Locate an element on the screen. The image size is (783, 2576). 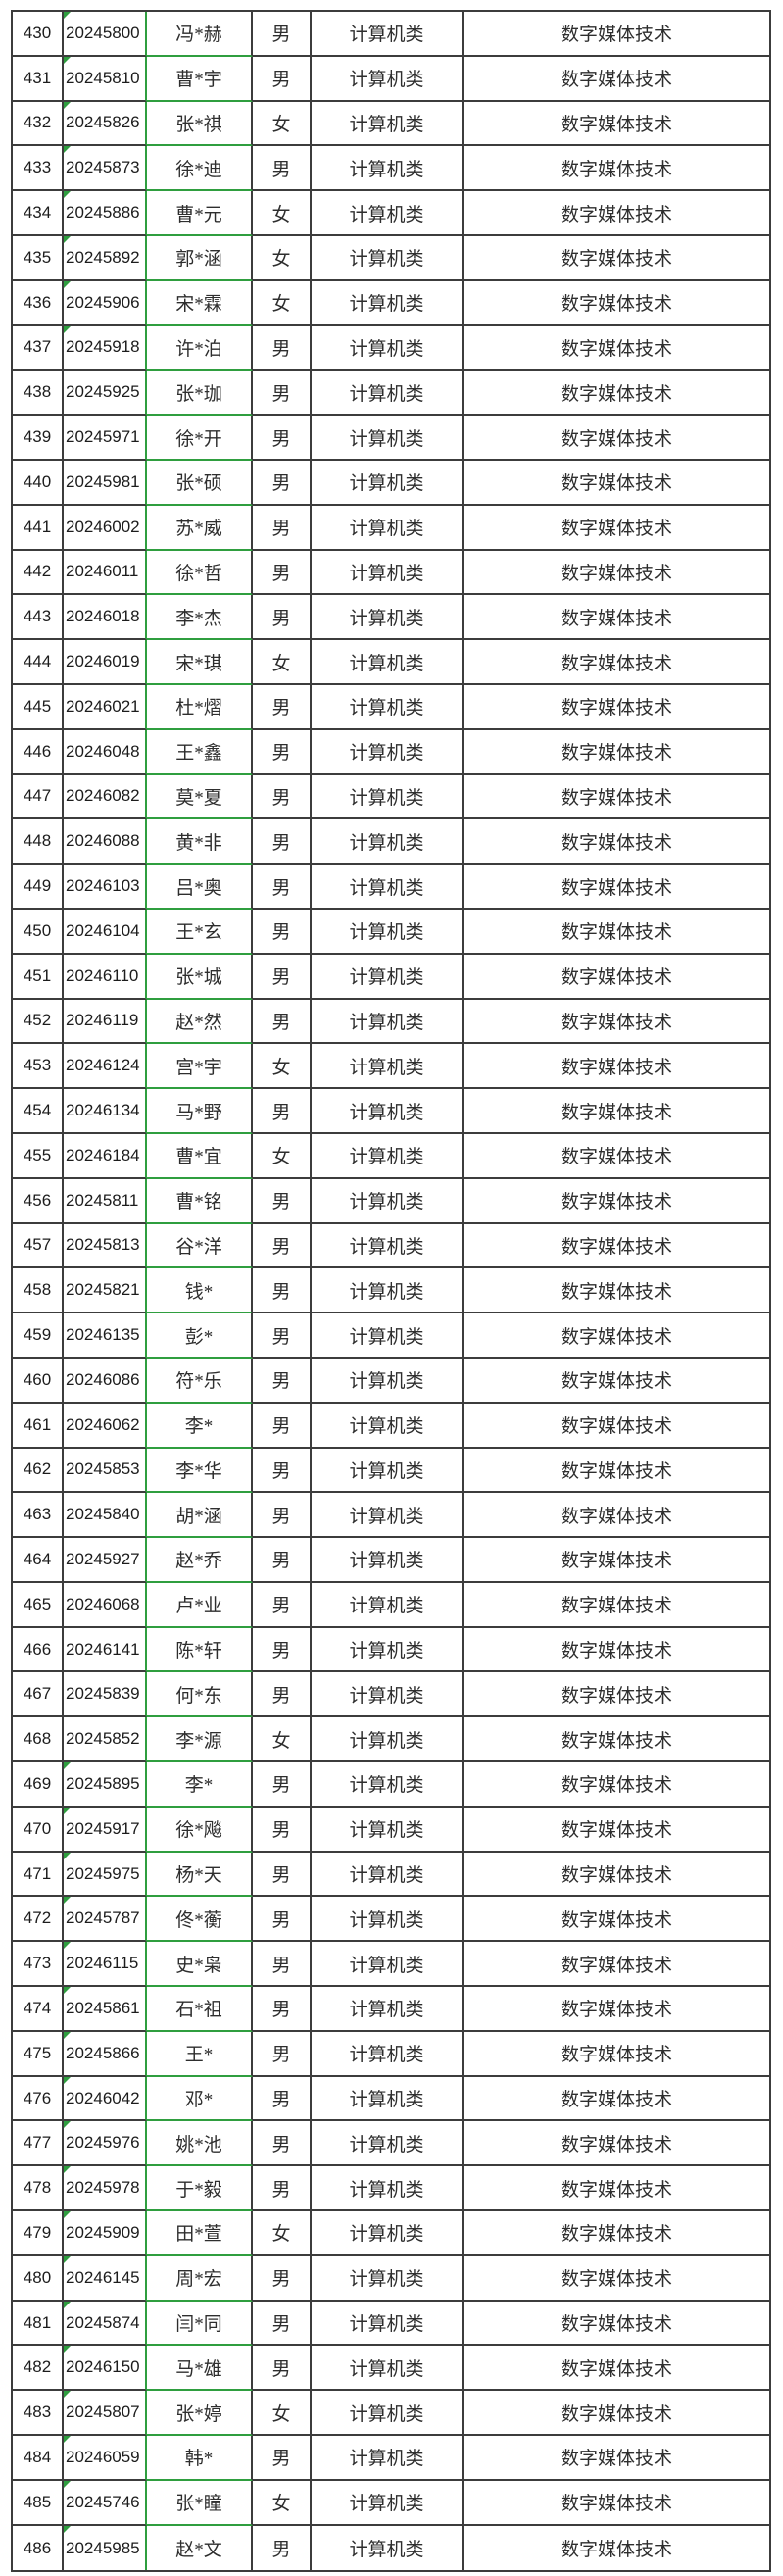
table-row: 479 20245909 田*萱 女 计算机类 数字媒体技术 is located at coordinates (391, 2233).